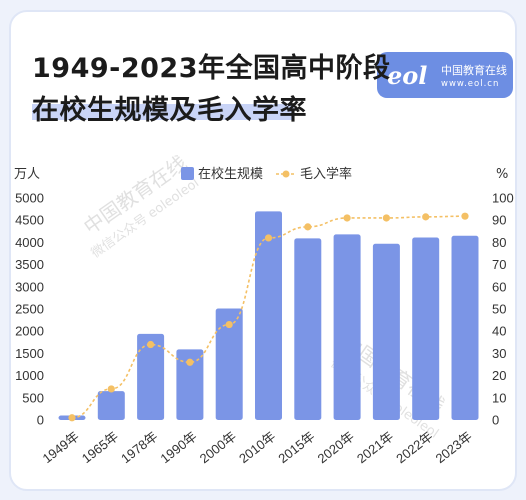 The height and width of the screenshot is (500, 526). What do you see at coordinates (375, 448) in the screenshot?
I see `x-tick-label: 2021年` at bounding box center [375, 448].